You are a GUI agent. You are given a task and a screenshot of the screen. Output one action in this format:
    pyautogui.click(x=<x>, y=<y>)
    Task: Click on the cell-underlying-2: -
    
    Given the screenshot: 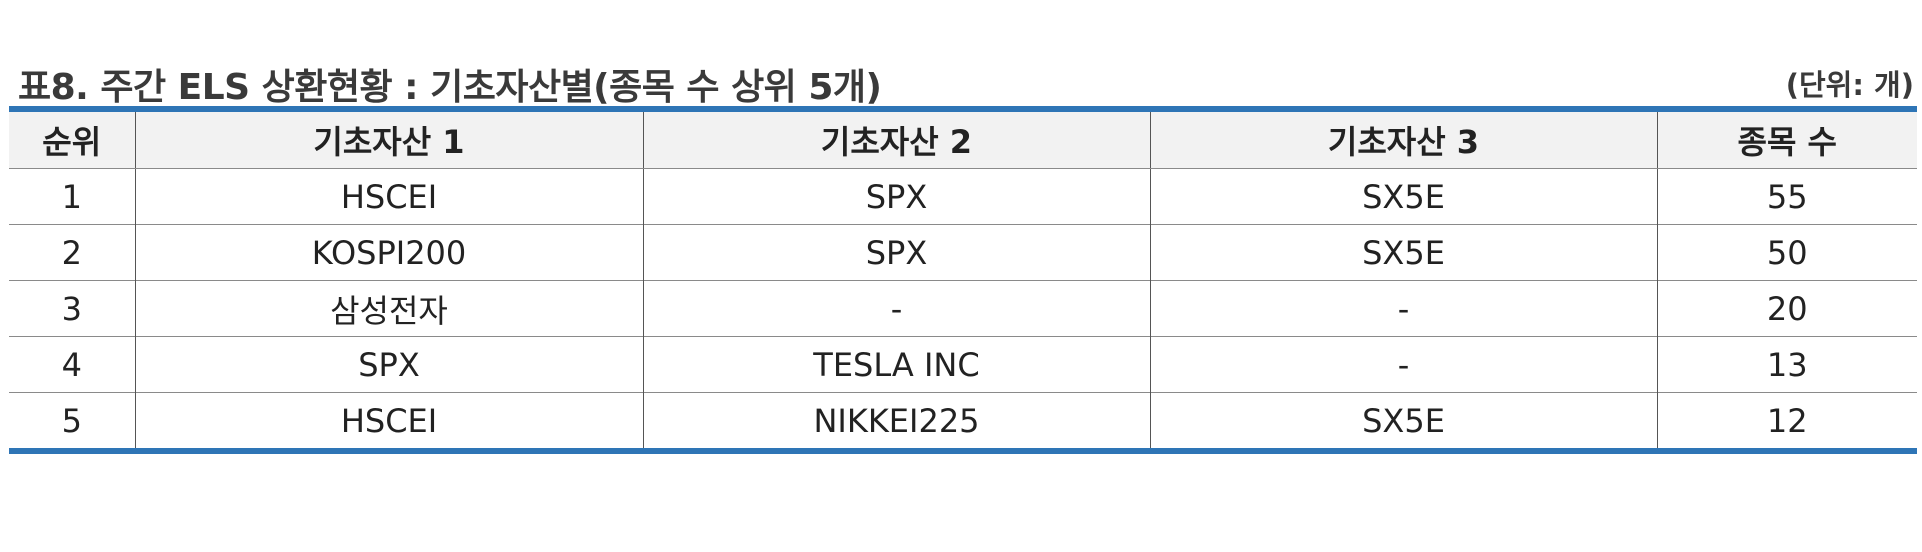 What is the action you would take?
    pyautogui.click(x=896, y=308)
    